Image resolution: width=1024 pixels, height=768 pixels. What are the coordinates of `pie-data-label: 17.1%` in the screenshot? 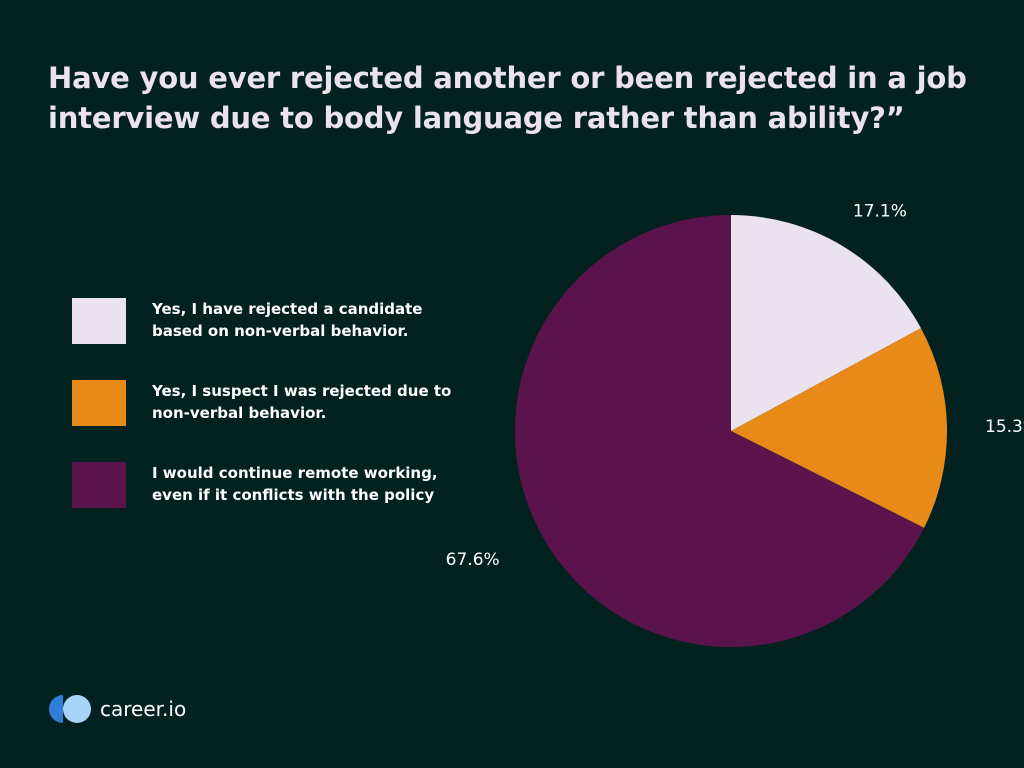 It's located at (880, 212).